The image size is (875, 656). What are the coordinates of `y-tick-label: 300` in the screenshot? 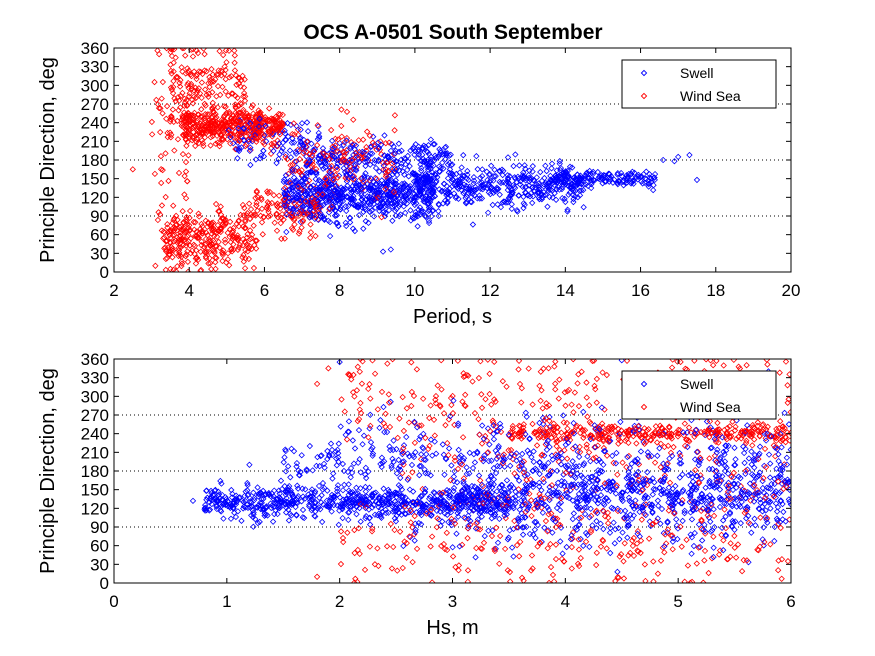 It's located at (95, 85).